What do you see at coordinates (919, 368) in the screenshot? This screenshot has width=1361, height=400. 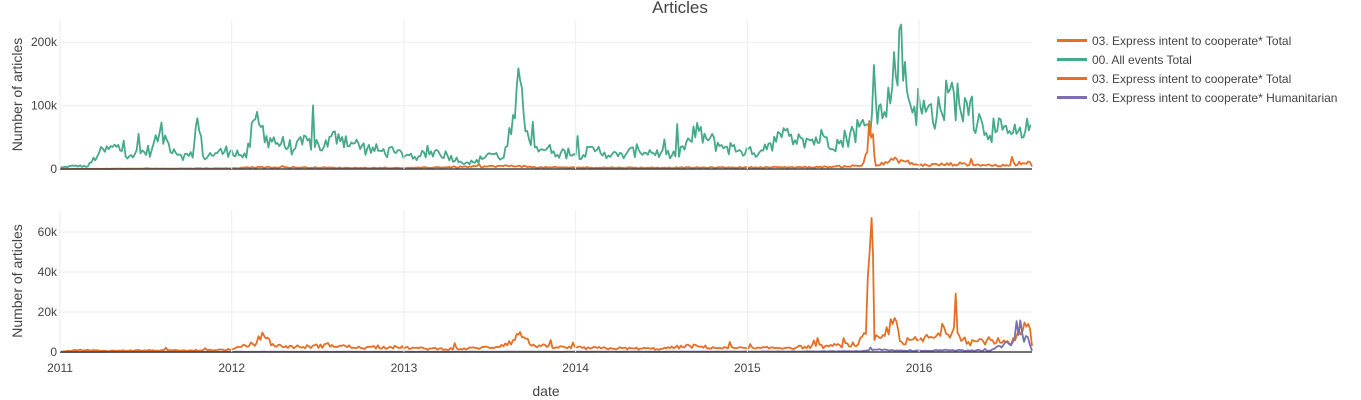 I see `x-tick-label: 2016` at bounding box center [919, 368].